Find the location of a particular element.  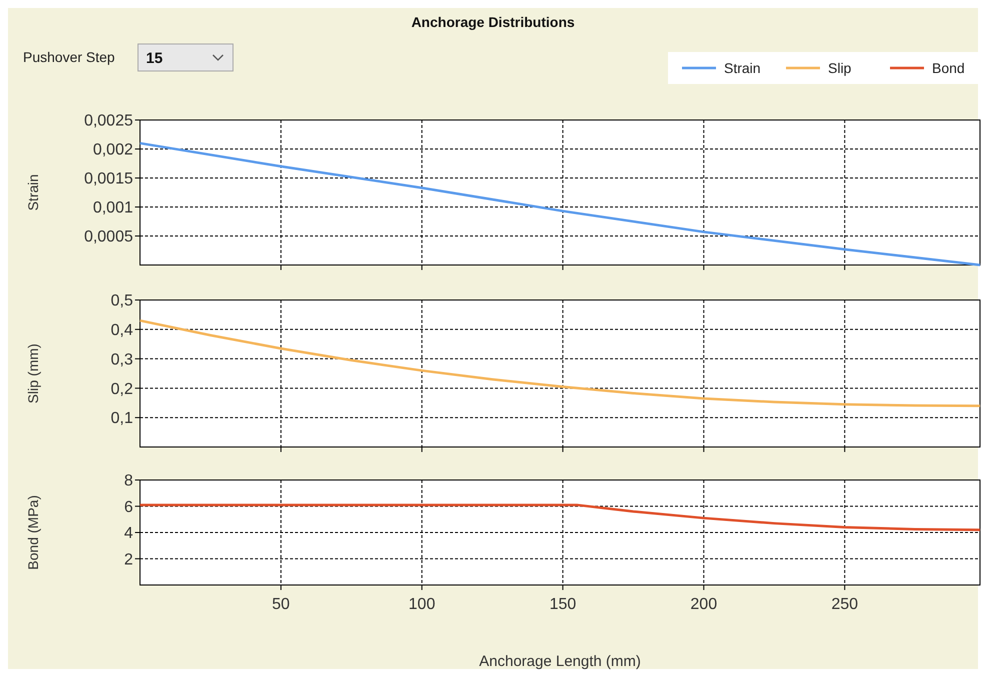

y-tick-label: 6 is located at coordinates (129, 507).